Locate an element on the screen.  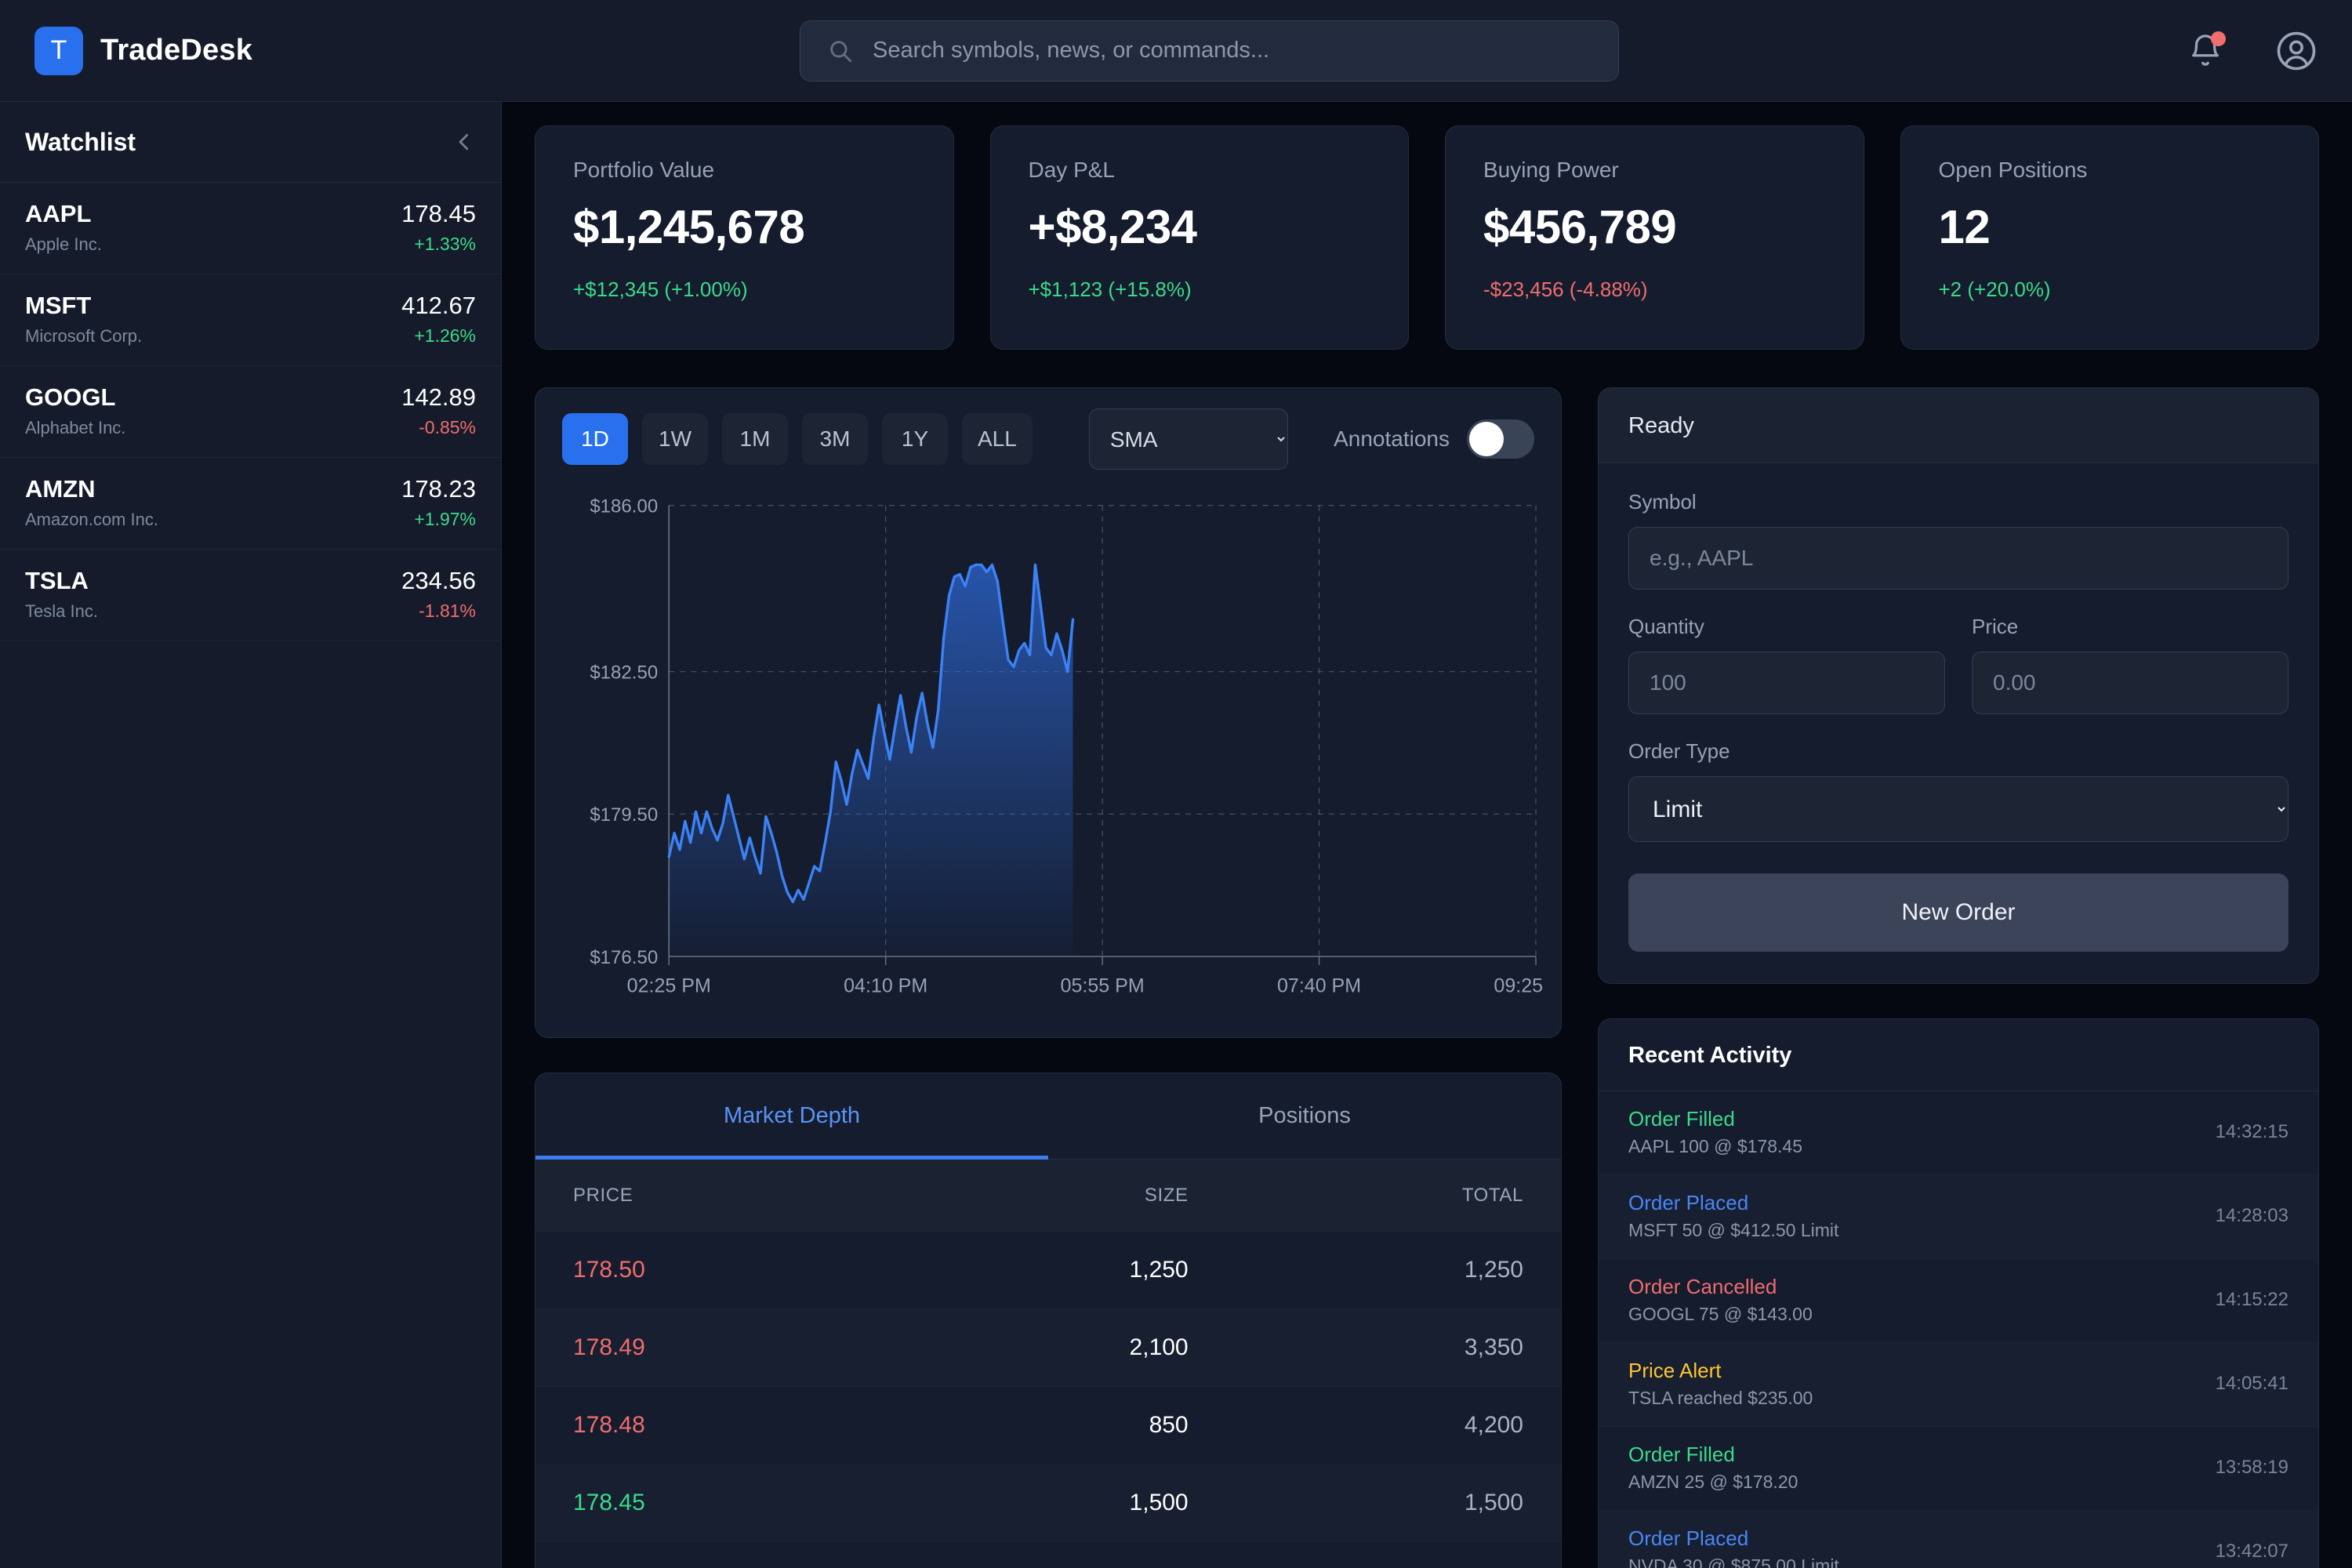
watchlist-item-msft: MSFT 412.67 Microsoft Corp. +1.26% is located at coordinates (250, 320).